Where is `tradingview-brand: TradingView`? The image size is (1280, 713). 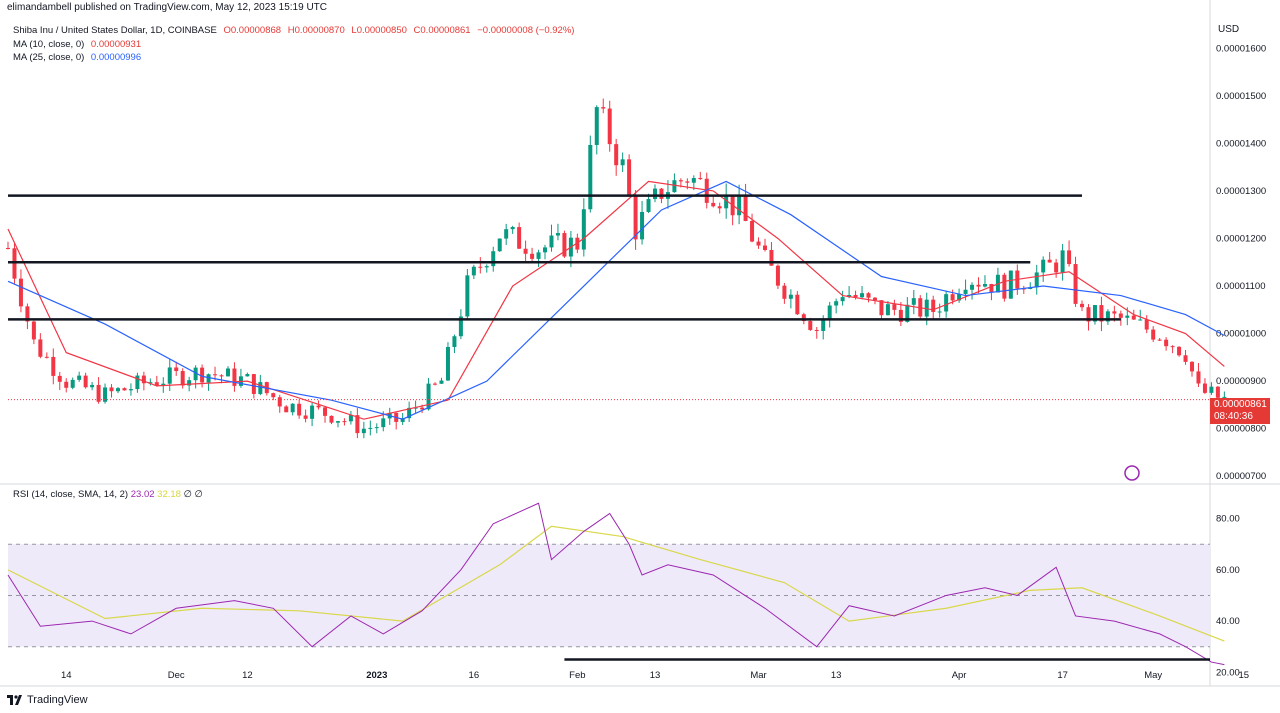
tradingview-brand: TradingView is located at coordinates (47, 700).